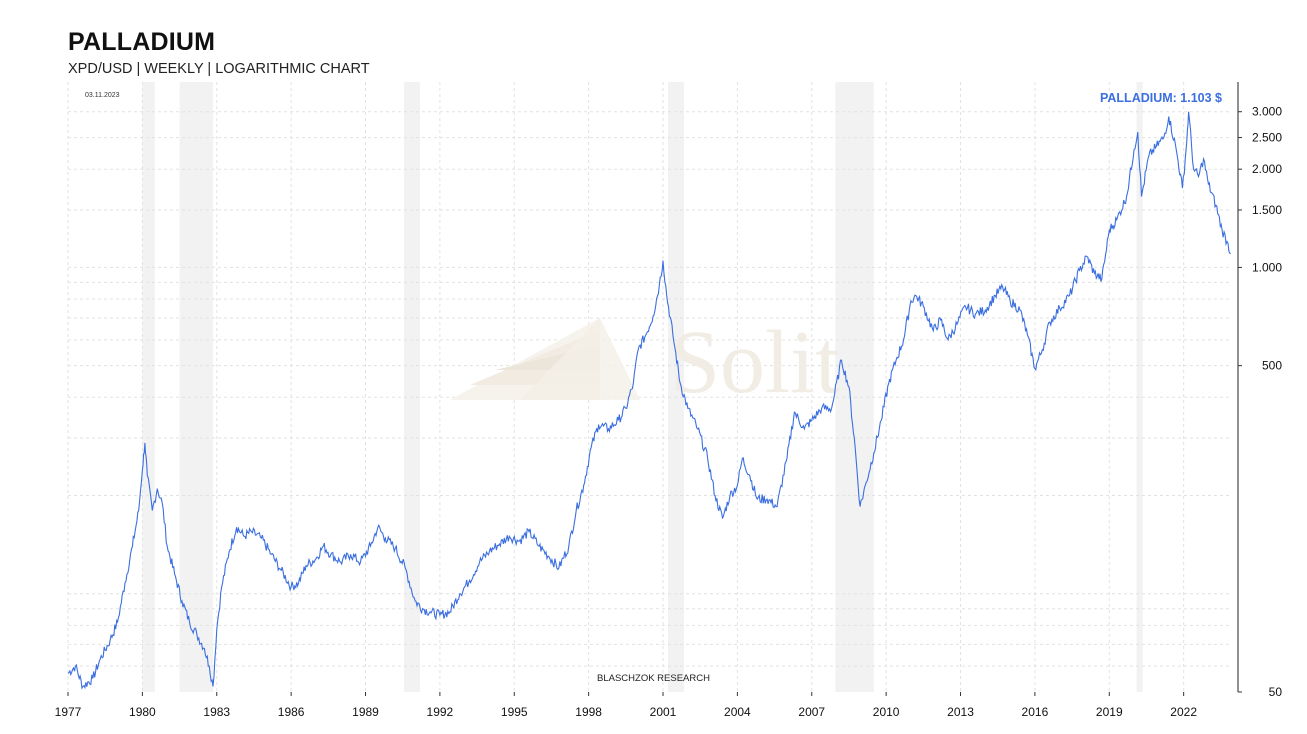 The image size is (1307, 734). Describe the element at coordinates (1267, 169) in the screenshot. I see `y-tick-label: 2.000` at that location.